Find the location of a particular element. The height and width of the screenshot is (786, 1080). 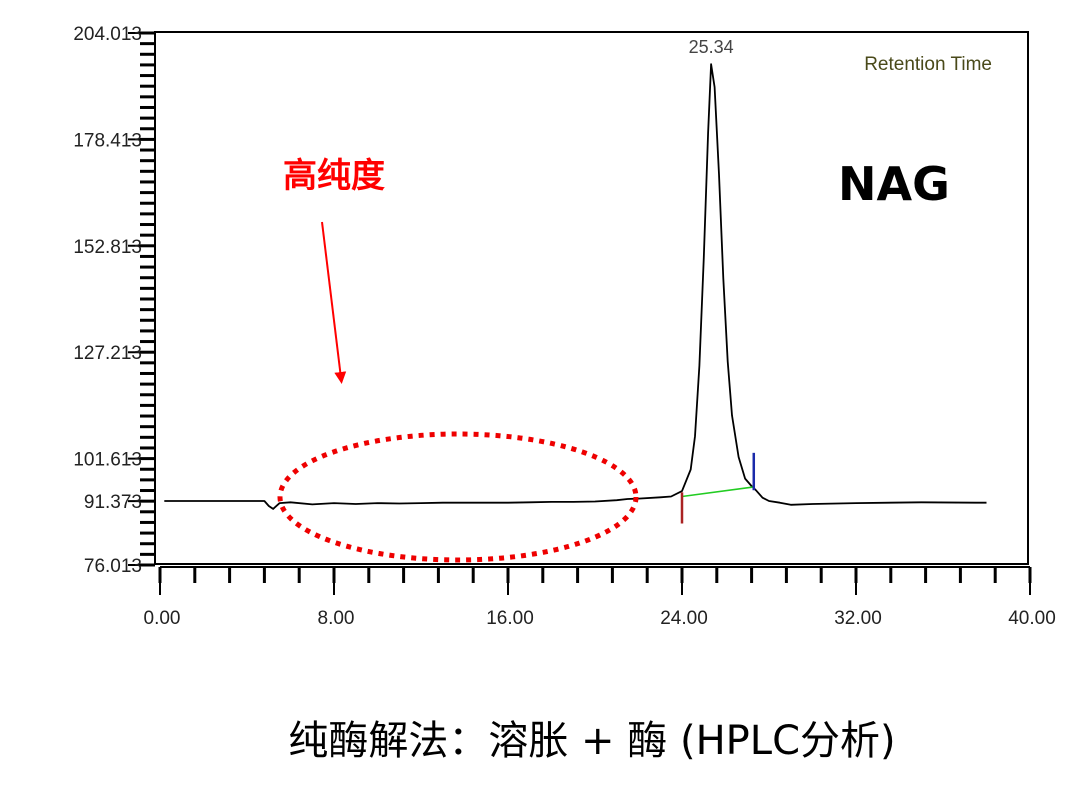

y-tick-label: 127.213 is located at coordinates (107, 353).